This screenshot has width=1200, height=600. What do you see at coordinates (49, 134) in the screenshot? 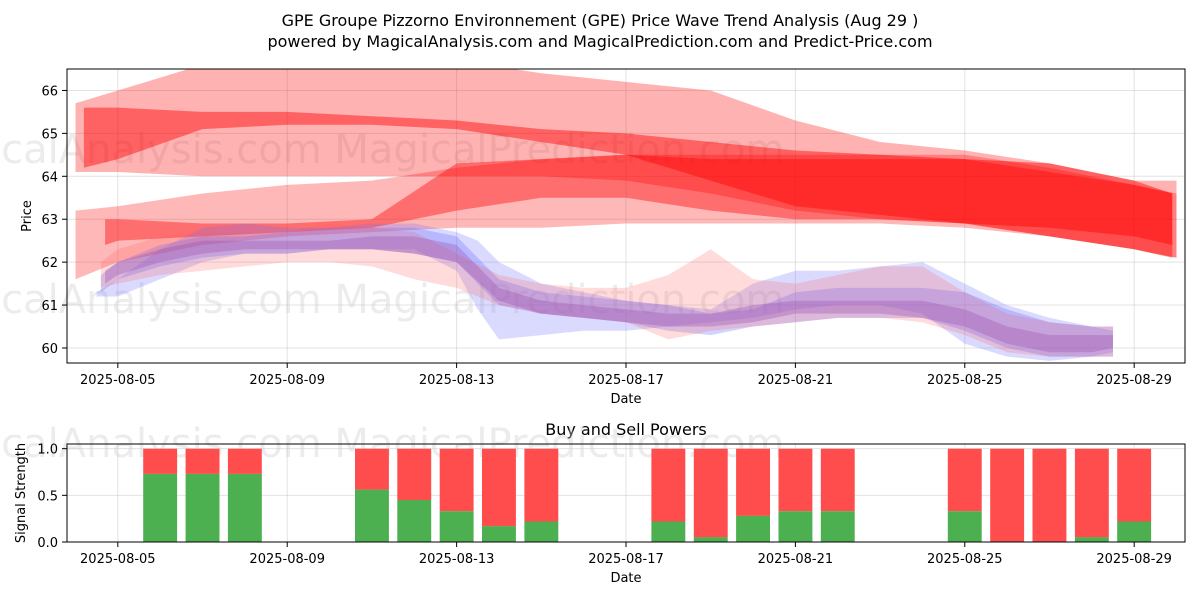
I see `price-y-tick-label: 65` at bounding box center [49, 134].